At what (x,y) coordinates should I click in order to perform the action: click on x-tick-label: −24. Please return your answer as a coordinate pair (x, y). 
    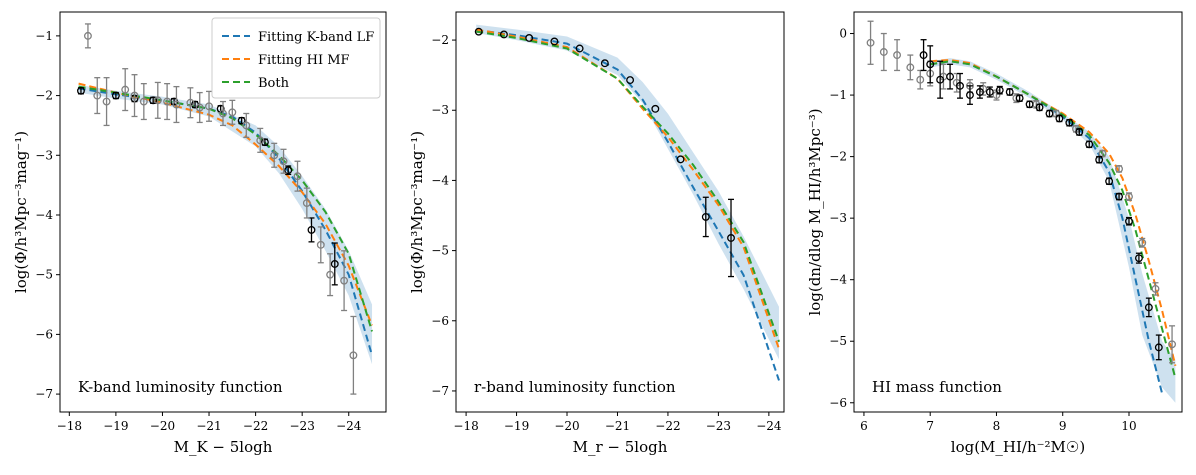
    Looking at the image, I should click on (349, 426).